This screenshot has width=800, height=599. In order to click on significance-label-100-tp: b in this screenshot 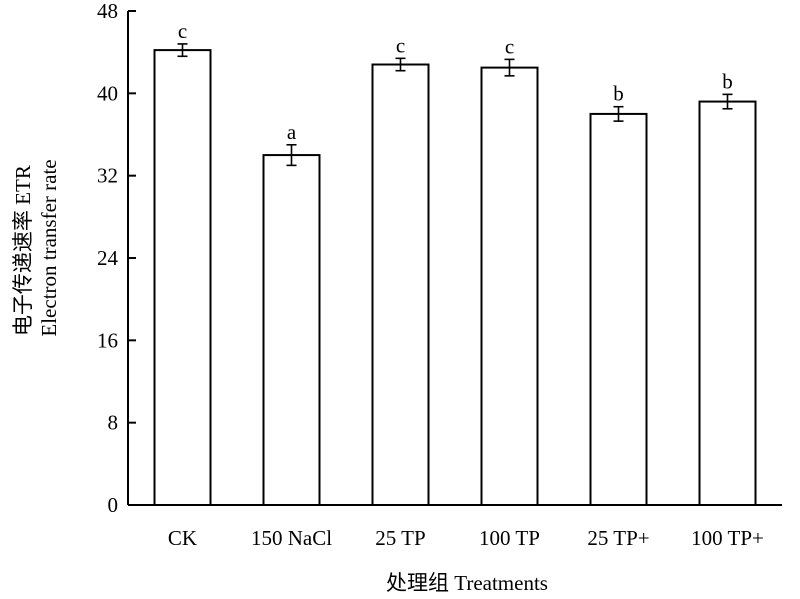, I will do `click(727, 81)`.